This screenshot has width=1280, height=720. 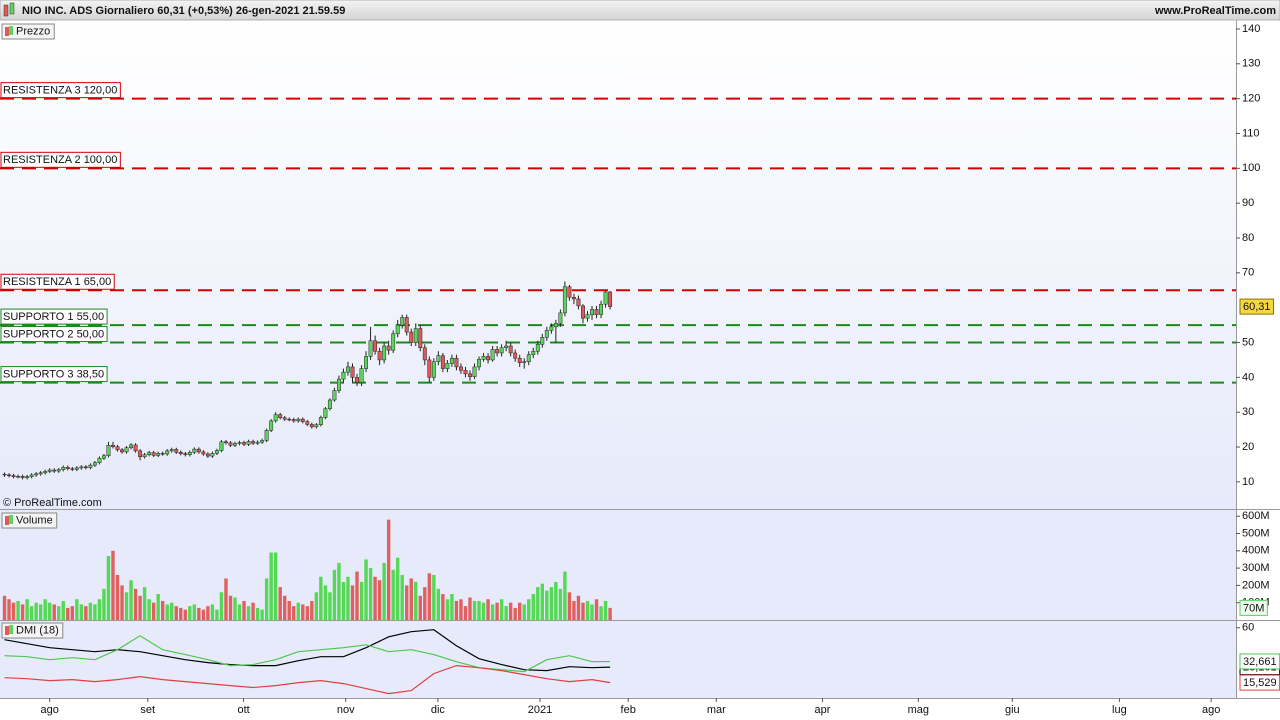 What do you see at coordinates (1248, 628) in the screenshot?
I see `y-tick-label: 60` at bounding box center [1248, 628].